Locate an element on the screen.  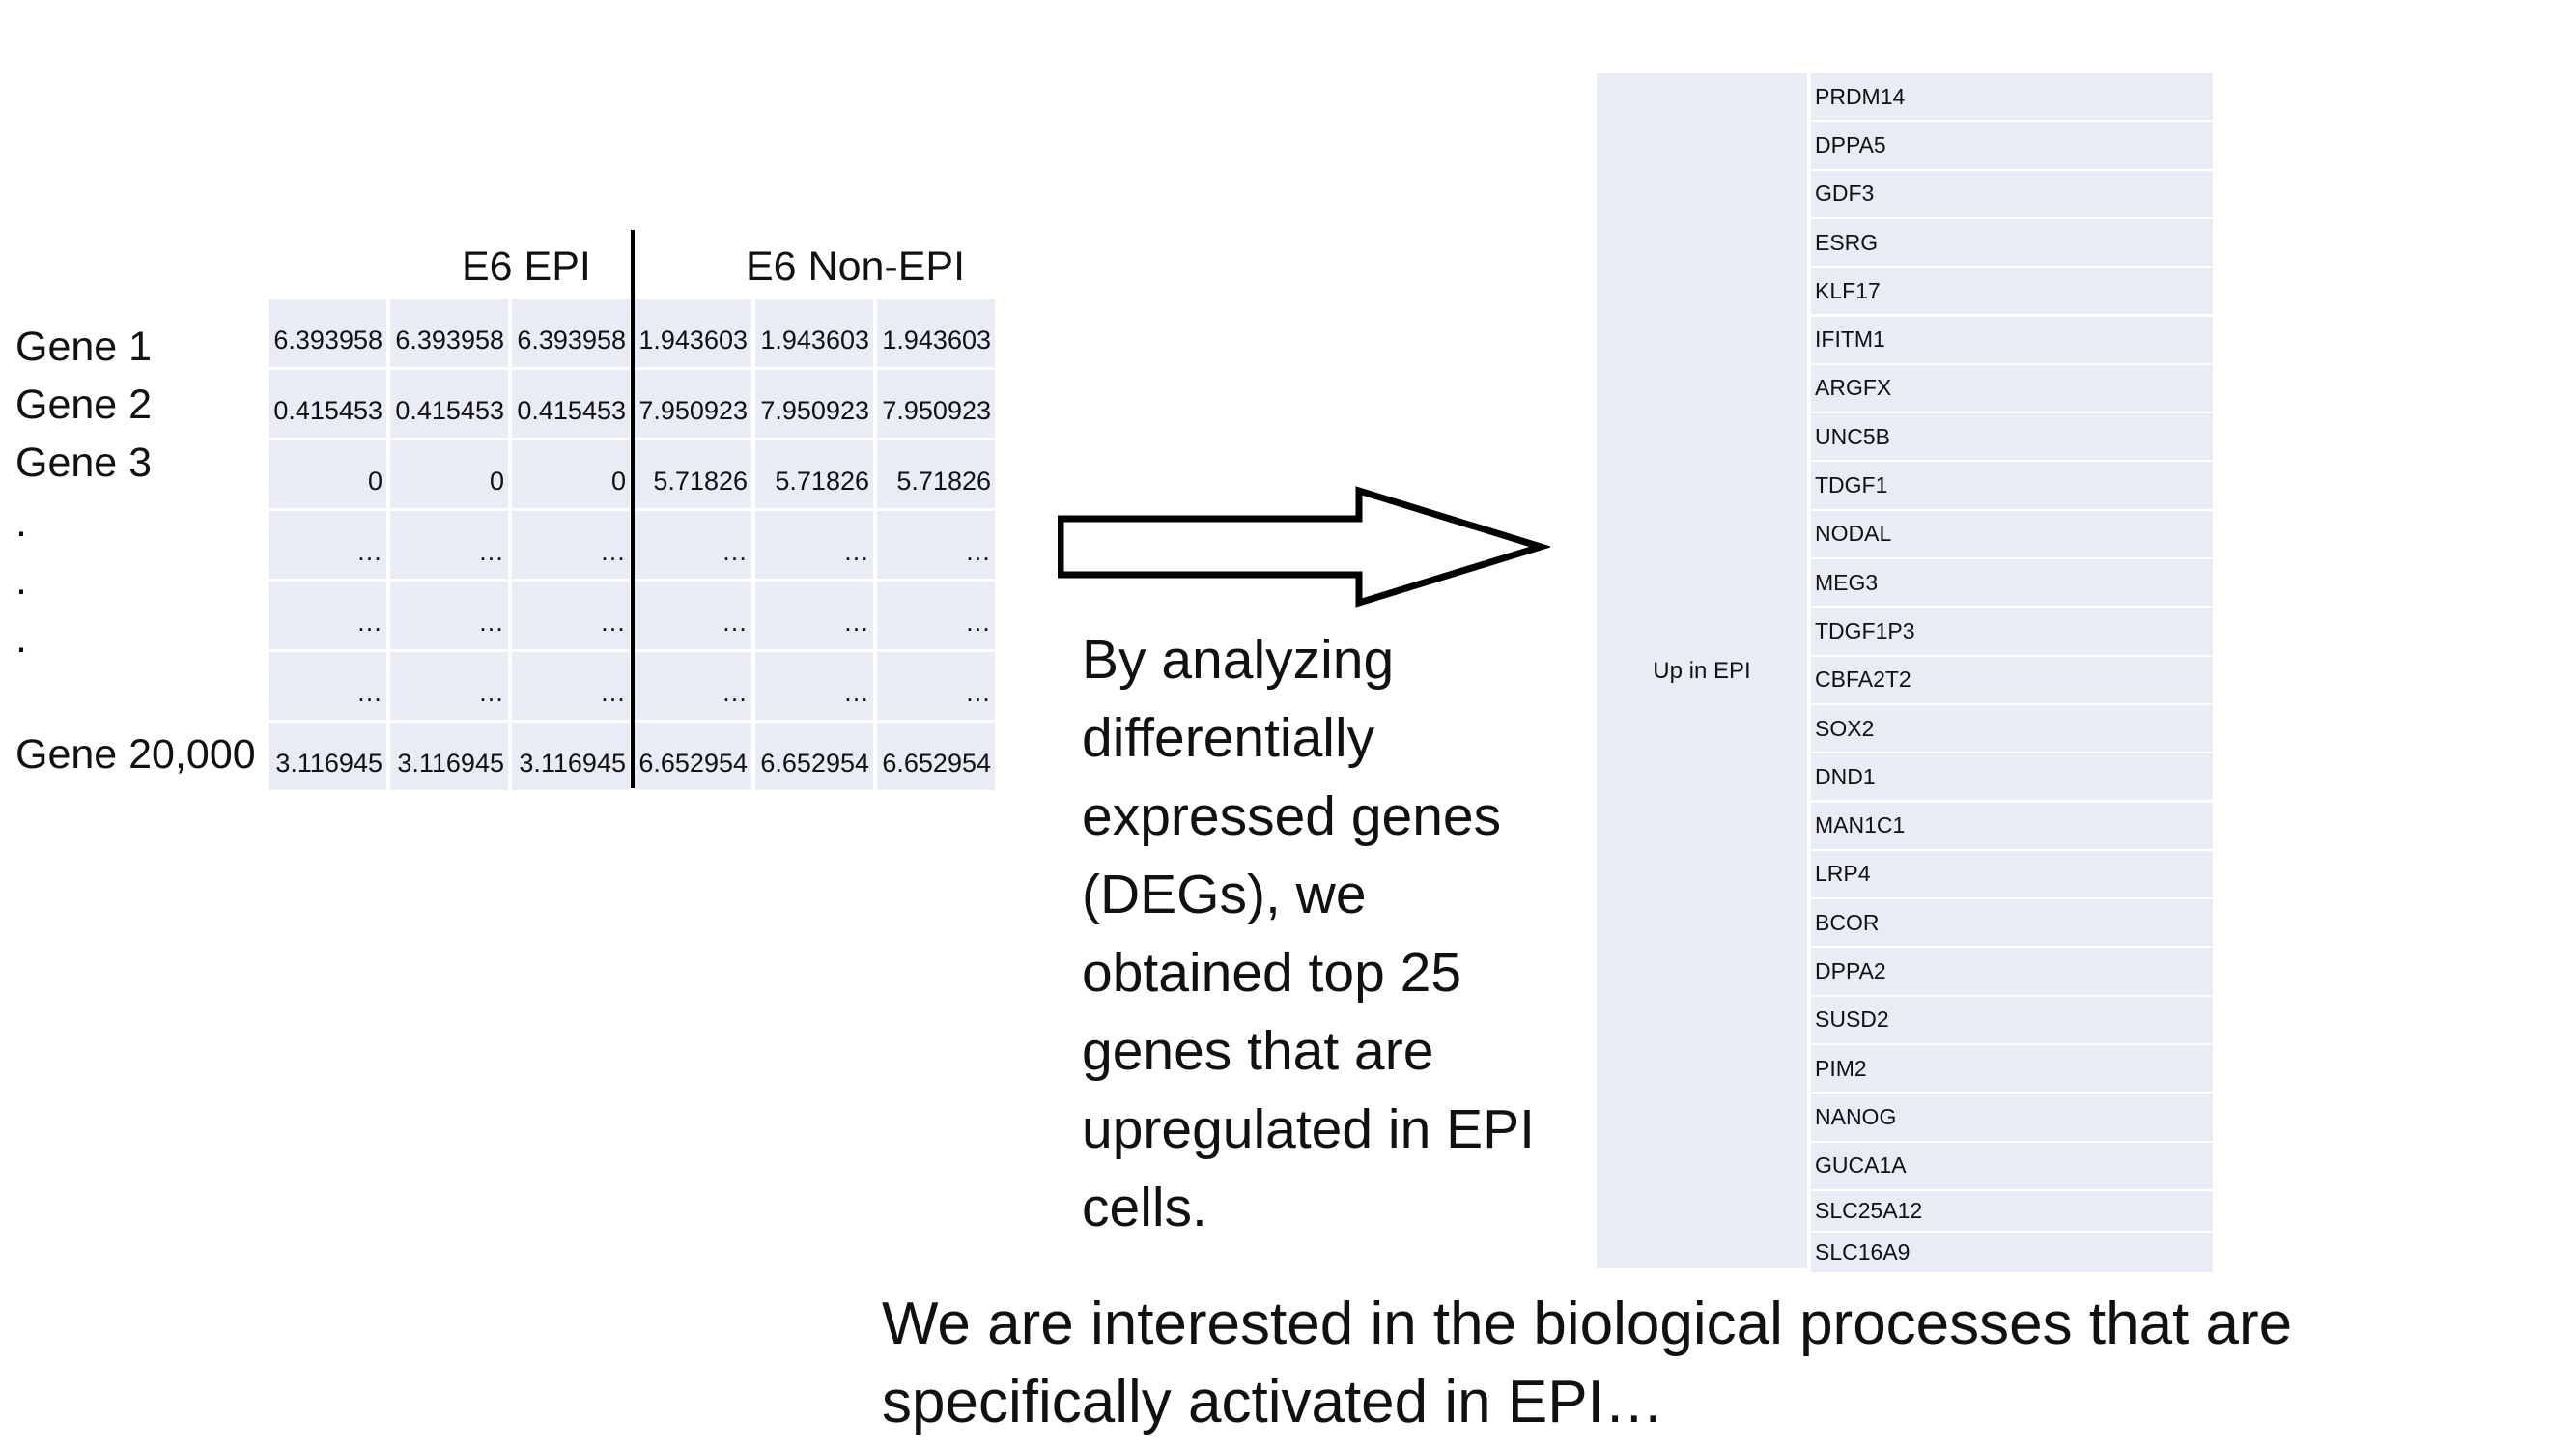
gene-row: DND1 is located at coordinates (2012, 777).